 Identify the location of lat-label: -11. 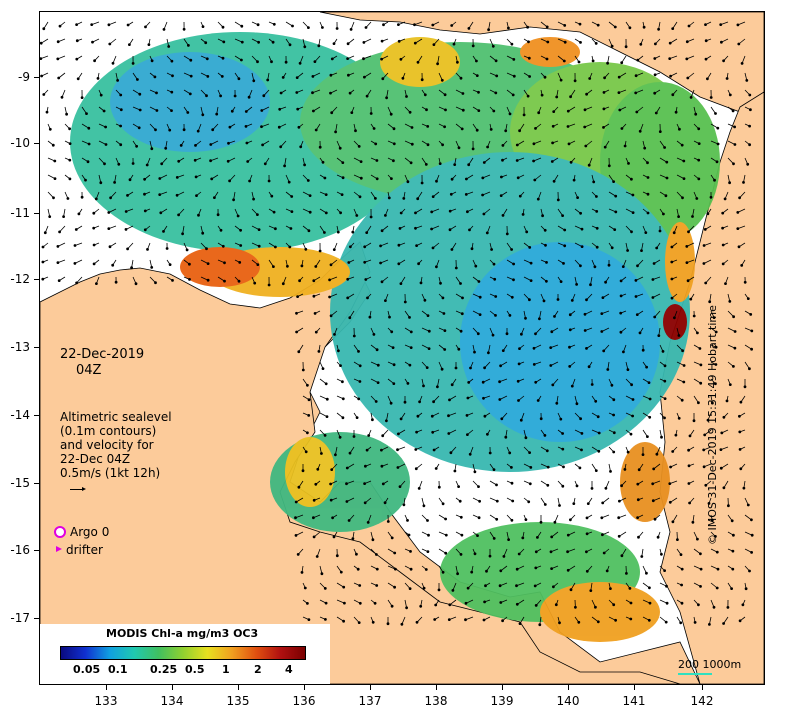
(20, 213).